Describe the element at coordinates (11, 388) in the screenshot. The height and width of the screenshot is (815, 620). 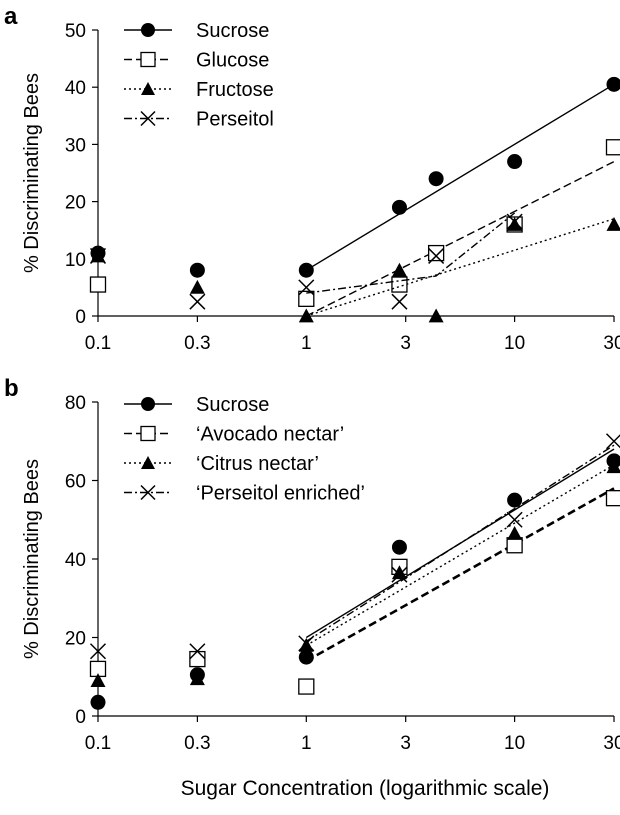
I see `panel-b-letter: b` at that location.